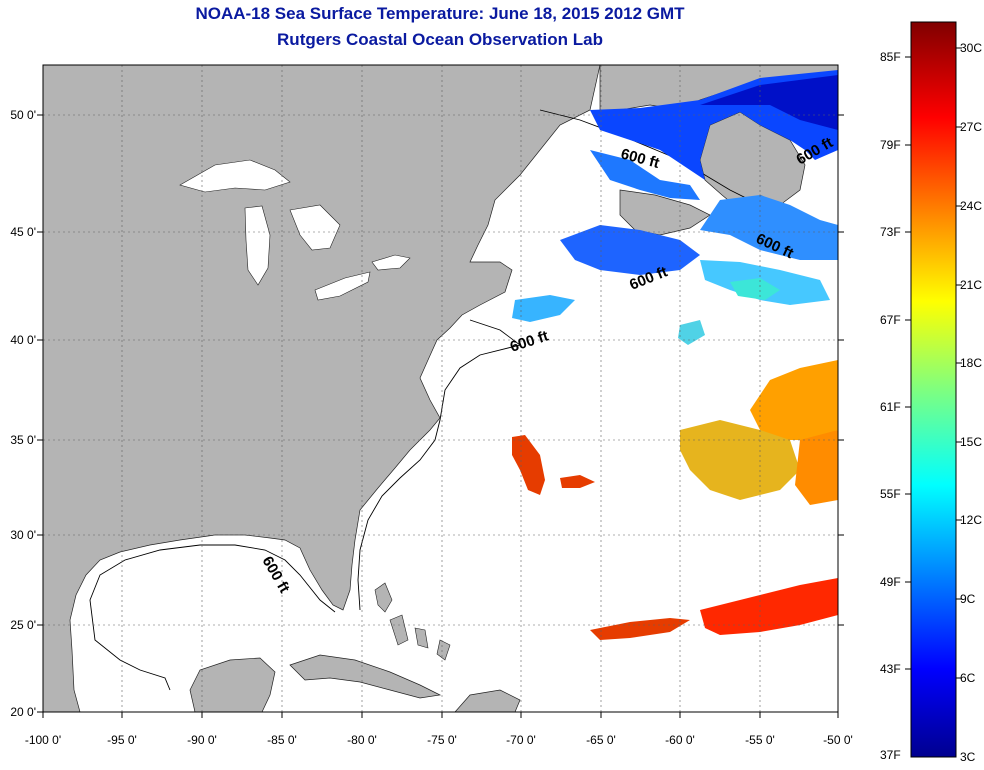  Describe the element at coordinates (23, 625) in the screenshot. I see `lat-tick-label: 25 0'` at that location.